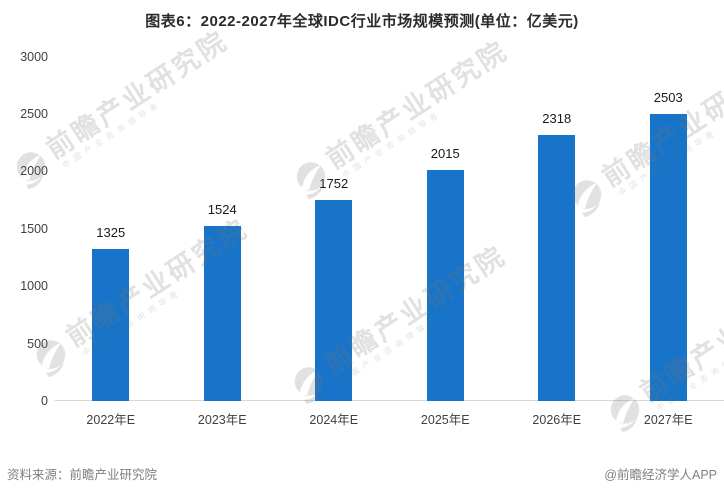  I want to click on x-axis-line, so click(389, 400).